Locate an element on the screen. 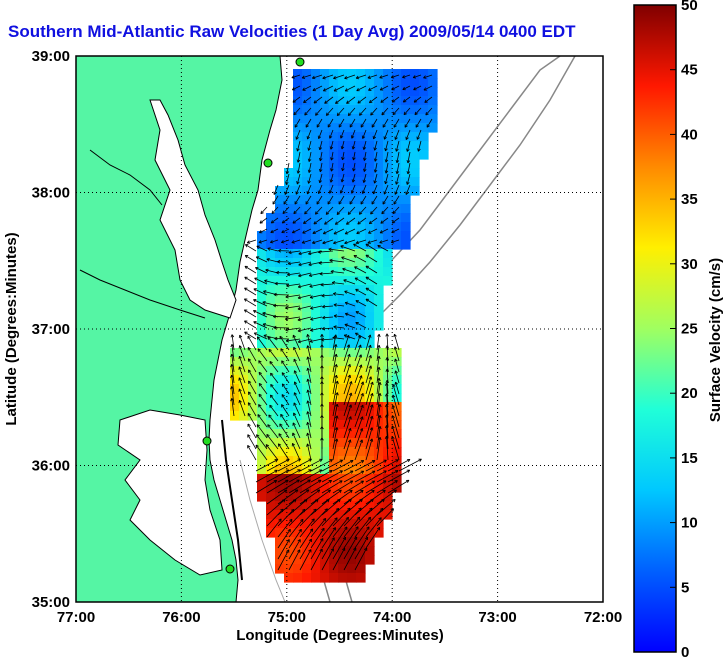 The width and height of the screenshot is (724, 659). radar-station is located at coordinates (207, 441).